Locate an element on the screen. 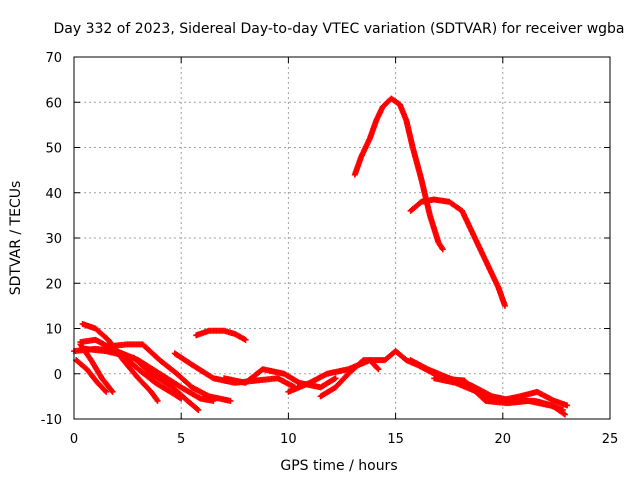 Image resolution: width=640 pixels, height=480 pixels. x-tick-label: 25 is located at coordinates (610, 439).